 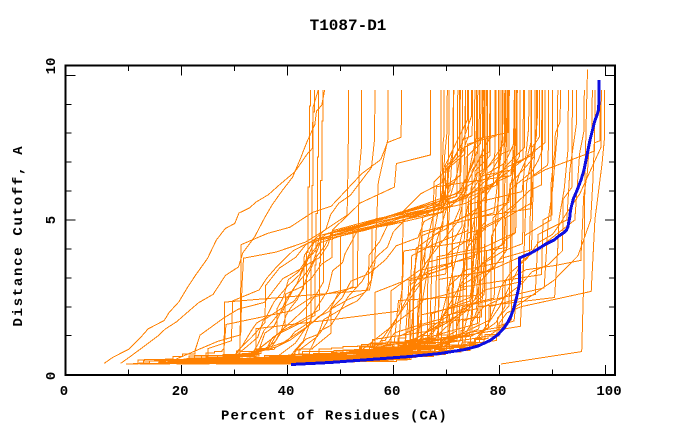 I want to click on svg-text: 40, so click(x=286, y=392).